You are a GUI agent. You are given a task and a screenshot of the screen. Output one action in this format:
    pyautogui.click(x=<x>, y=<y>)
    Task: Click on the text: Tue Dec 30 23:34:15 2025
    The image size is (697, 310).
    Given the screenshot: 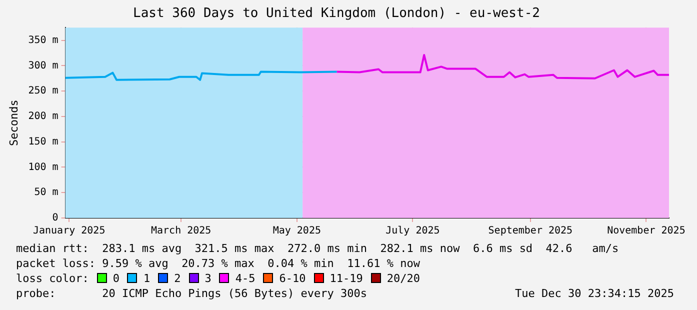 What is the action you would take?
    pyautogui.click(x=594, y=293)
    